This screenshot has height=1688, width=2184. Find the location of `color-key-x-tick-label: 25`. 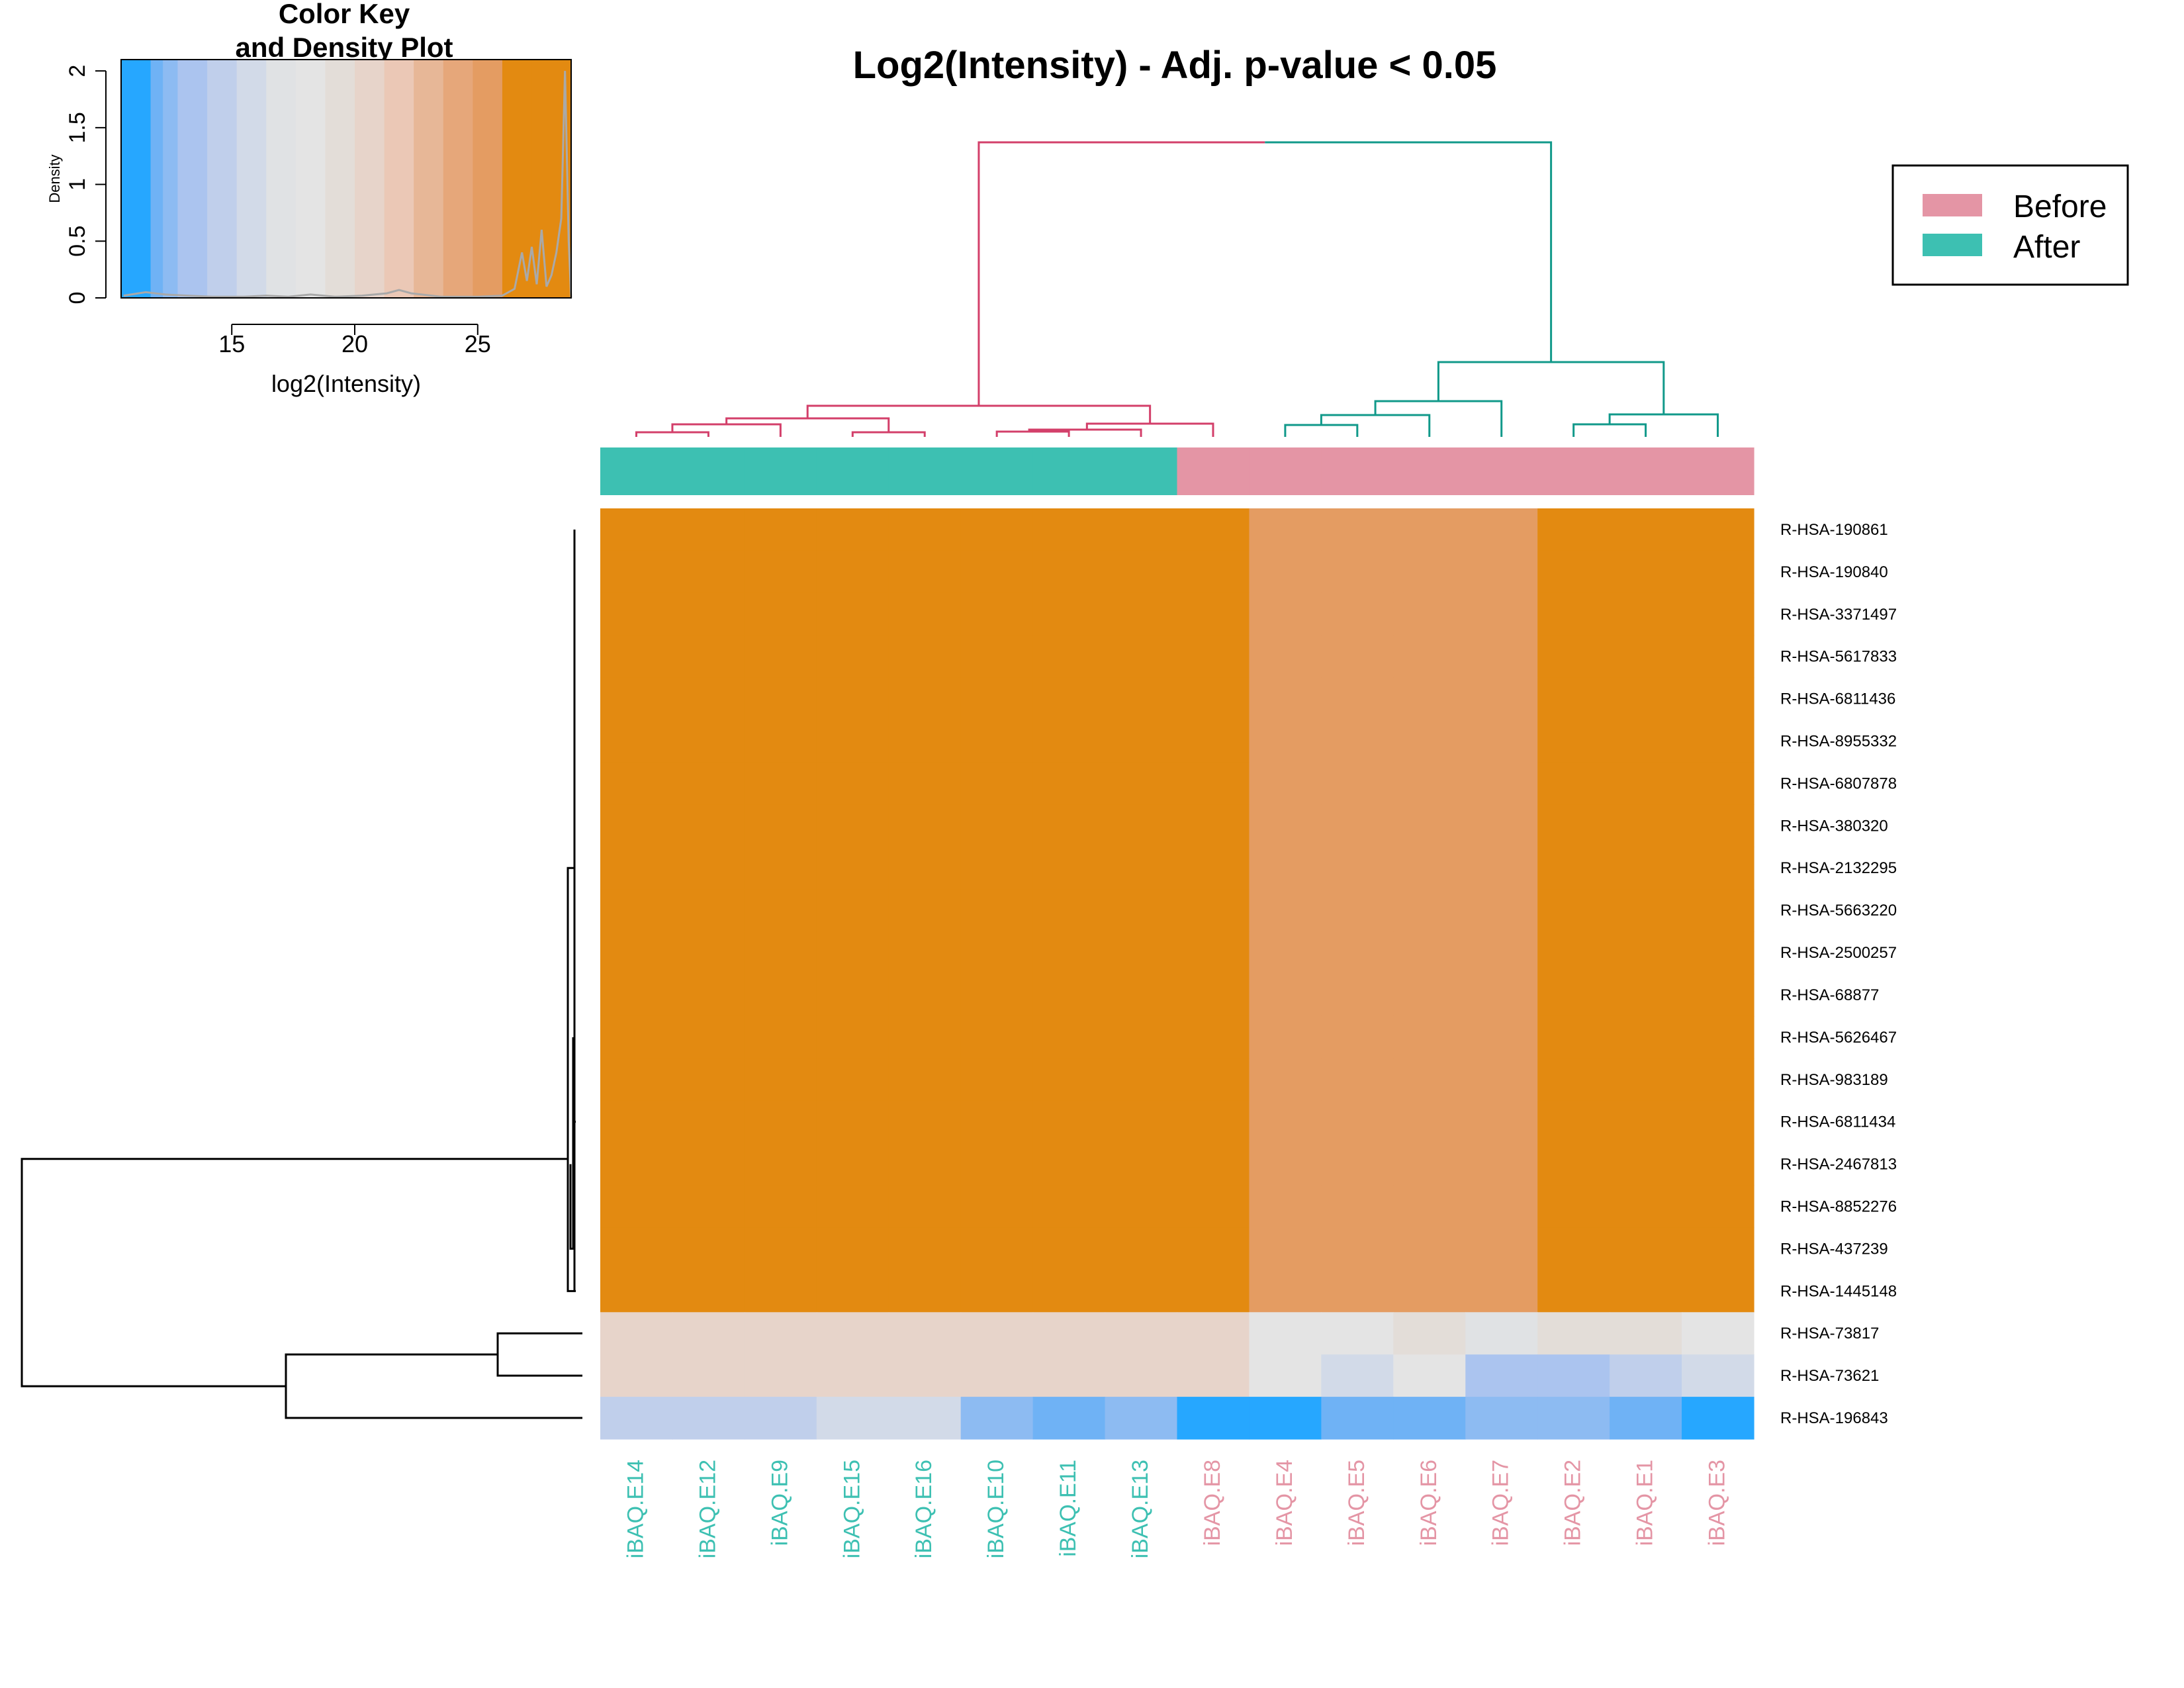

color-key-x-tick-label: 25 is located at coordinates (478, 343).